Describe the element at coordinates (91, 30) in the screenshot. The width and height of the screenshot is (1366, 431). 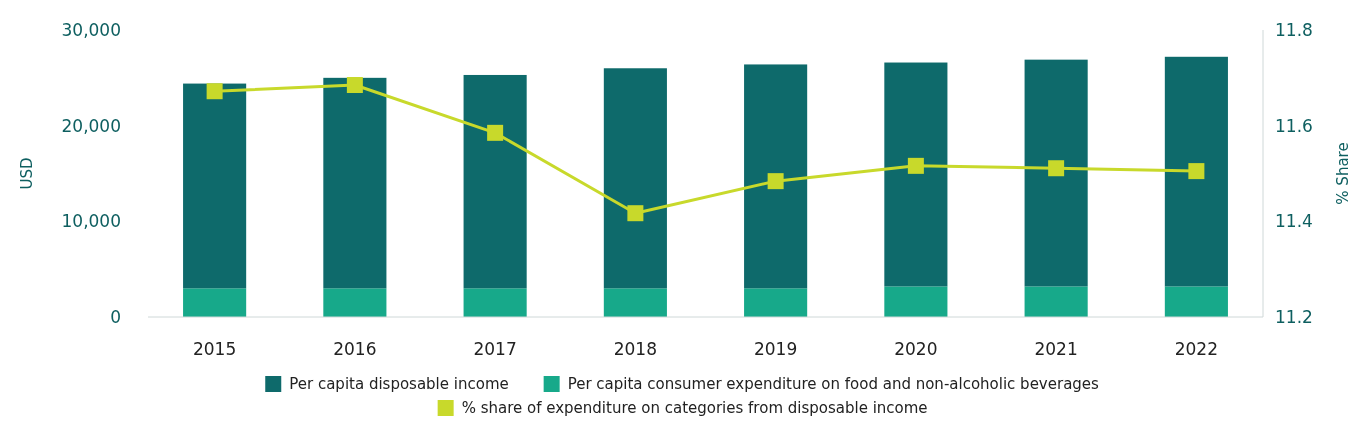
I see `y-tick-label: 30,000` at that location.